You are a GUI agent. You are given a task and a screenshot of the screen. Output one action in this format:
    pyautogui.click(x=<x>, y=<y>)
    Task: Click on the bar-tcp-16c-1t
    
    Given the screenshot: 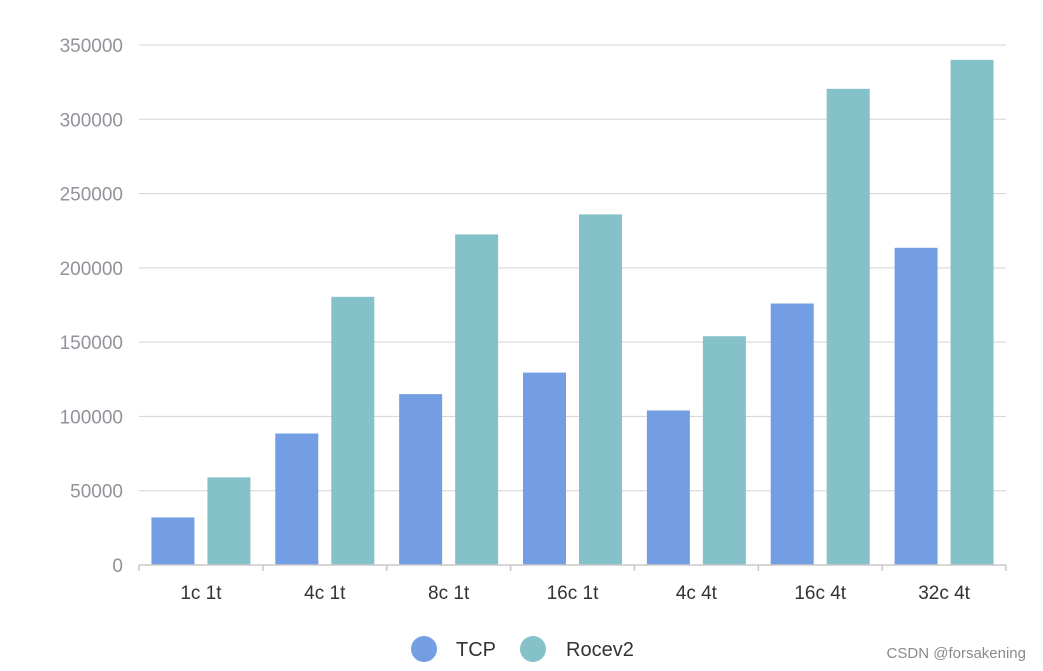 What is the action you would take?
    pyautogui.click(x=544, y=468)
    